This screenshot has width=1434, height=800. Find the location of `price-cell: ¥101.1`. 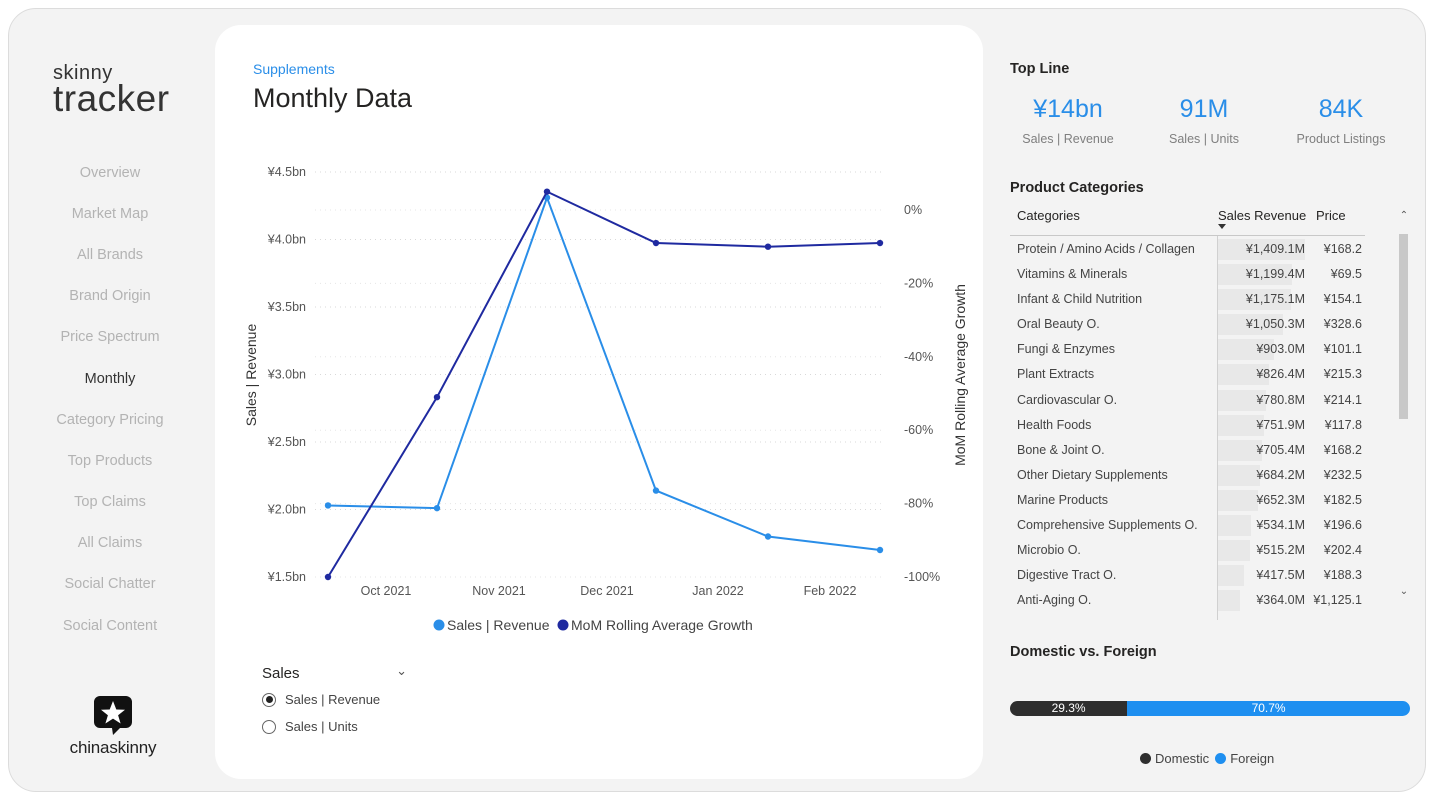

price-cell: ¥101.1 is located at coordinates (1342, 349).